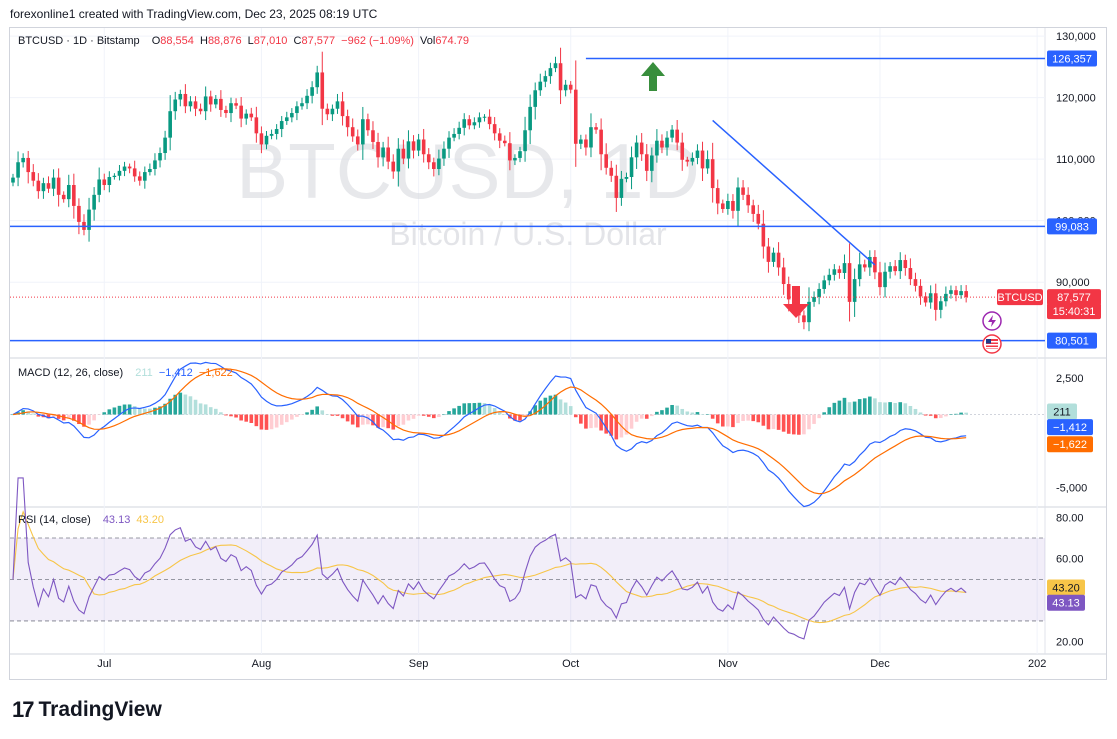 This screenshot has width=1117, height=739. What do you see at coordinates (728, 664) in the screenshot?
I see `x-tick-label: Nov` at bounding box center [728, 664].